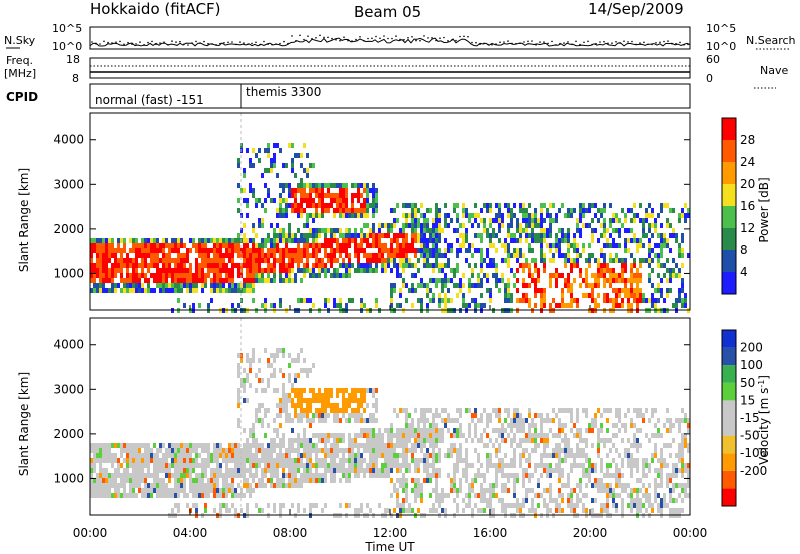  I want to click on colorbar-swatch, so click(729, 479).